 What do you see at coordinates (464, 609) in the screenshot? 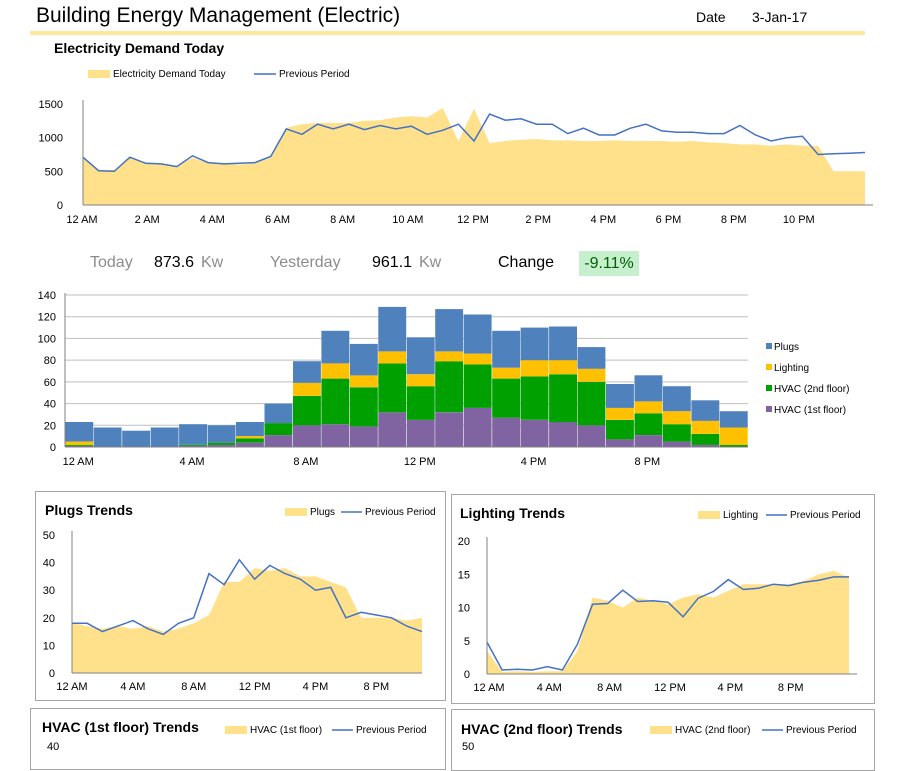
I see `y-tick-label-2: 10` at bounding box center [464, 609].